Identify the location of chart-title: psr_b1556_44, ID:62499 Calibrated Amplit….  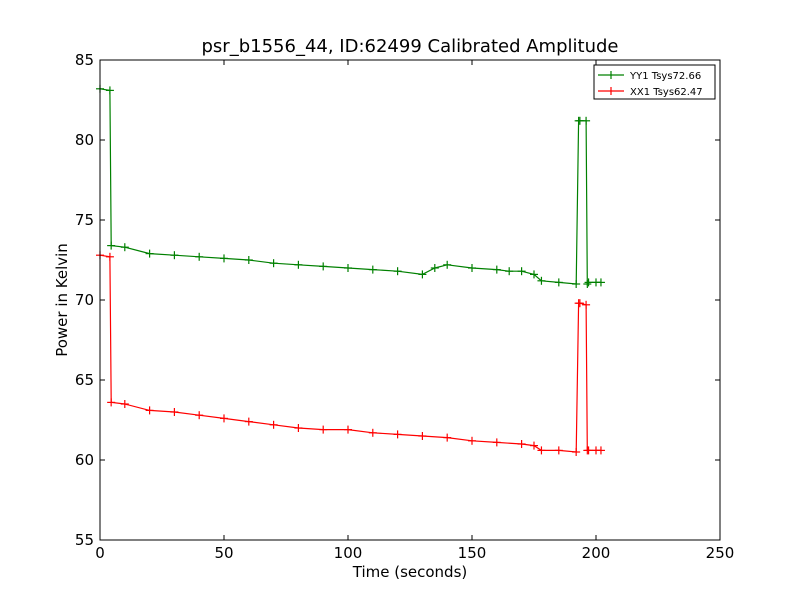
(410, 46).